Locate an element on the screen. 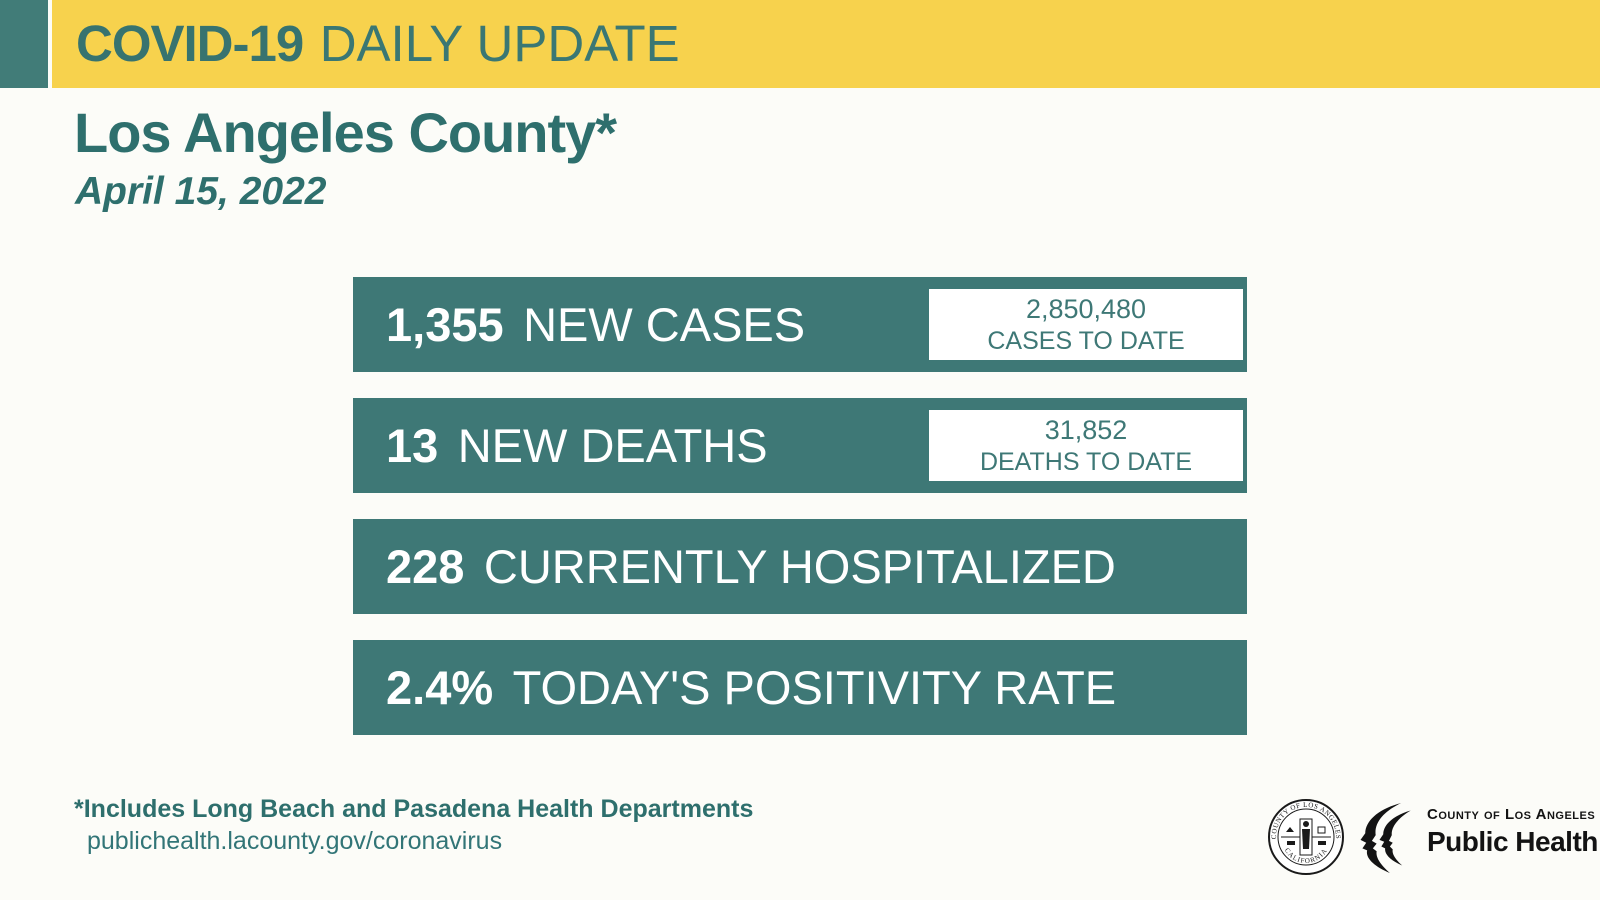  positivity-rate-value: 2.4% is located at coordinates (440, 687).